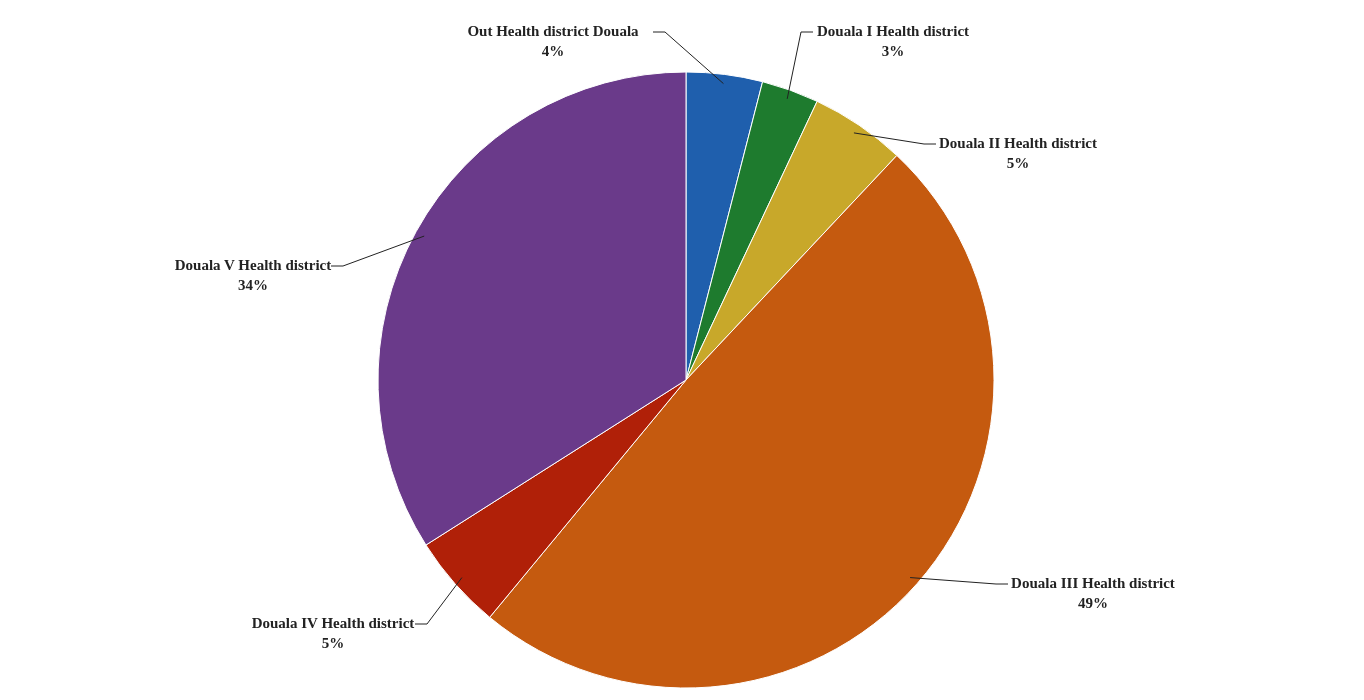 The height and width of the screenshot is (700, 1364). Describe the element at coordinates (253, 265) in the screenshot. I see `slice-label: Douala V Health district` at that location.